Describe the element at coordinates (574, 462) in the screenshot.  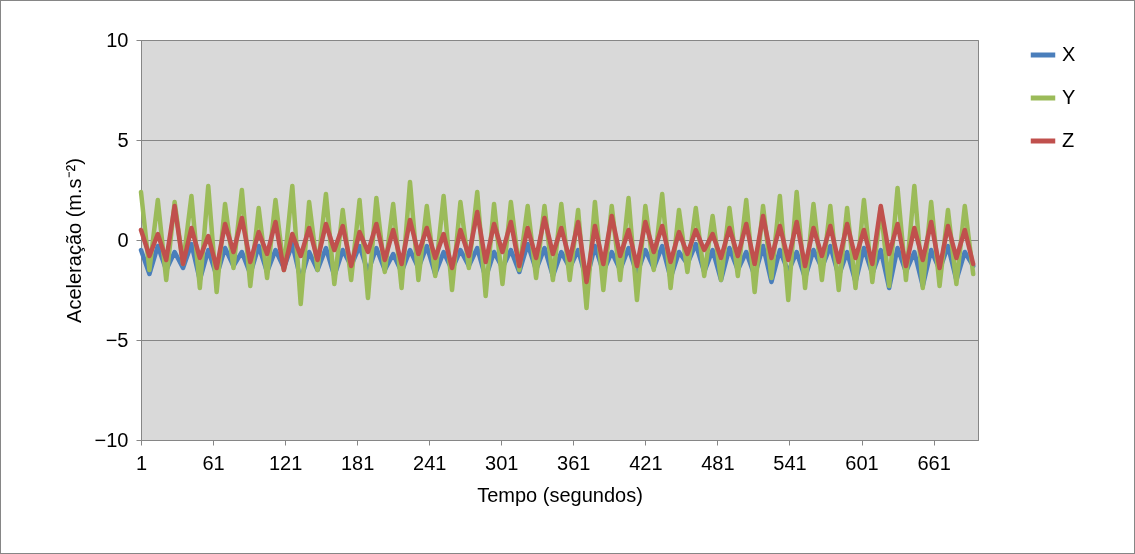
I see `x-tick-label: 361` at that location.